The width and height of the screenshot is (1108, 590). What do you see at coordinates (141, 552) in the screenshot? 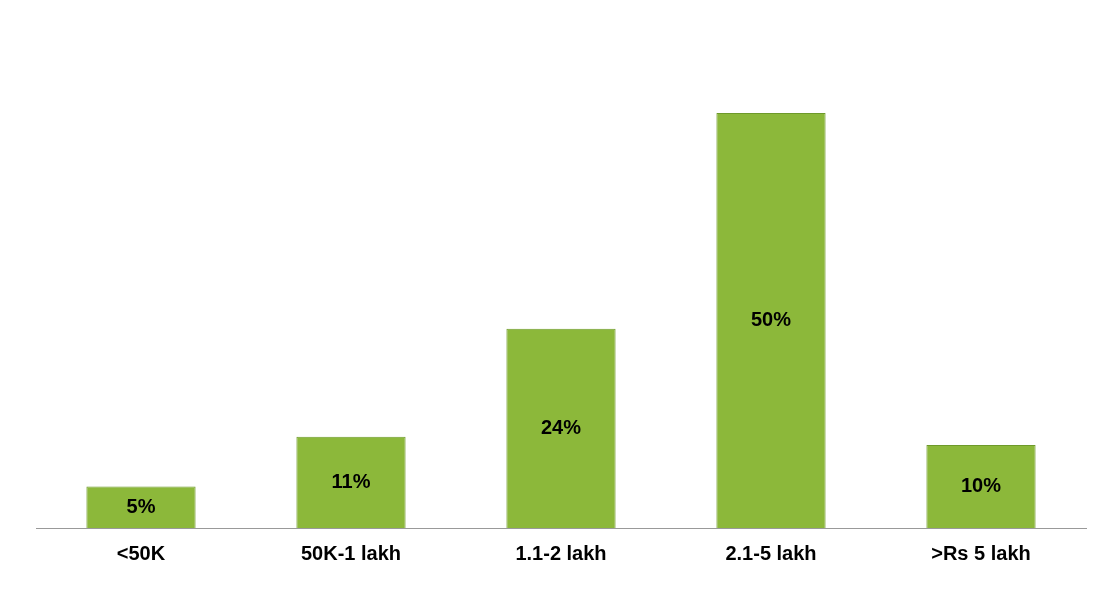
I see `x-tick-label: <50K` at bounding box center [141, 552].